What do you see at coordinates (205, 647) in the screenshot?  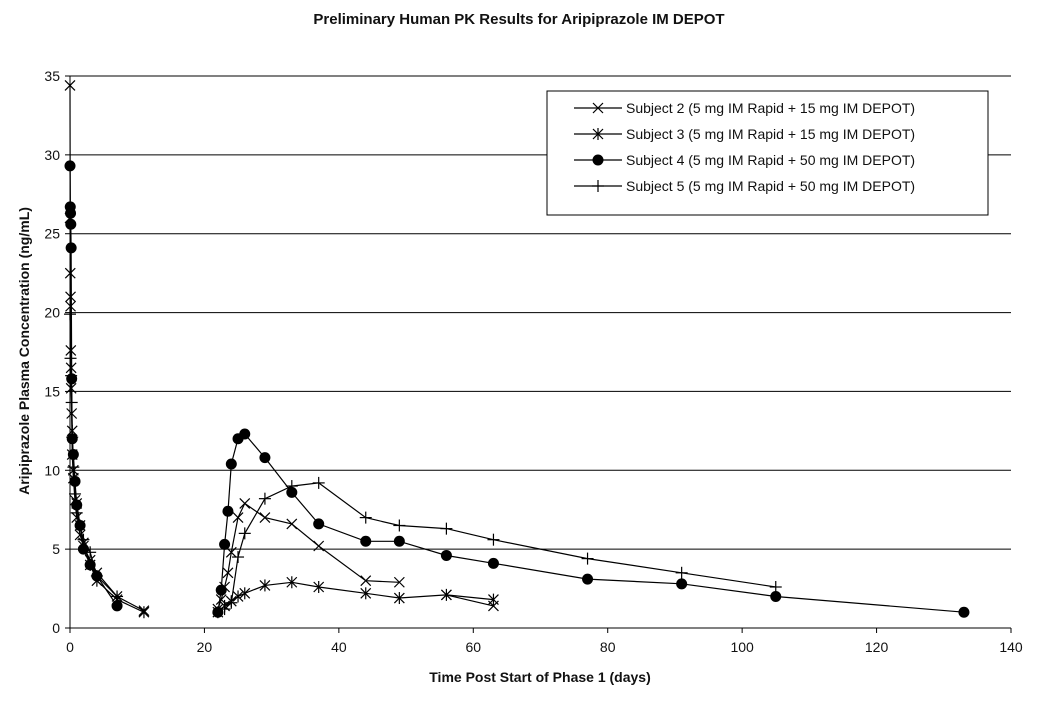 I see `x-tick-label: 20` at bounding box center [205, 647].